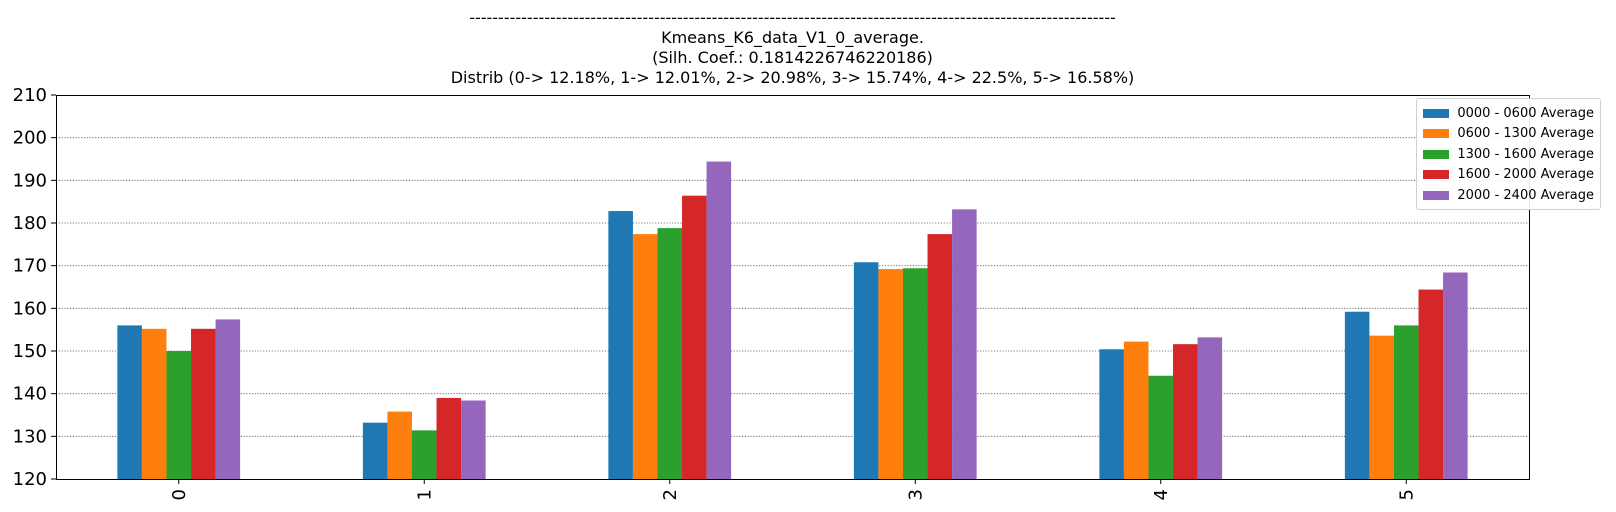 The height and width of the screenshot is (512, 1616). Describe the element at coordinates (30, 266) in the screenshot. I see `y-tick-label: 170` at that location.